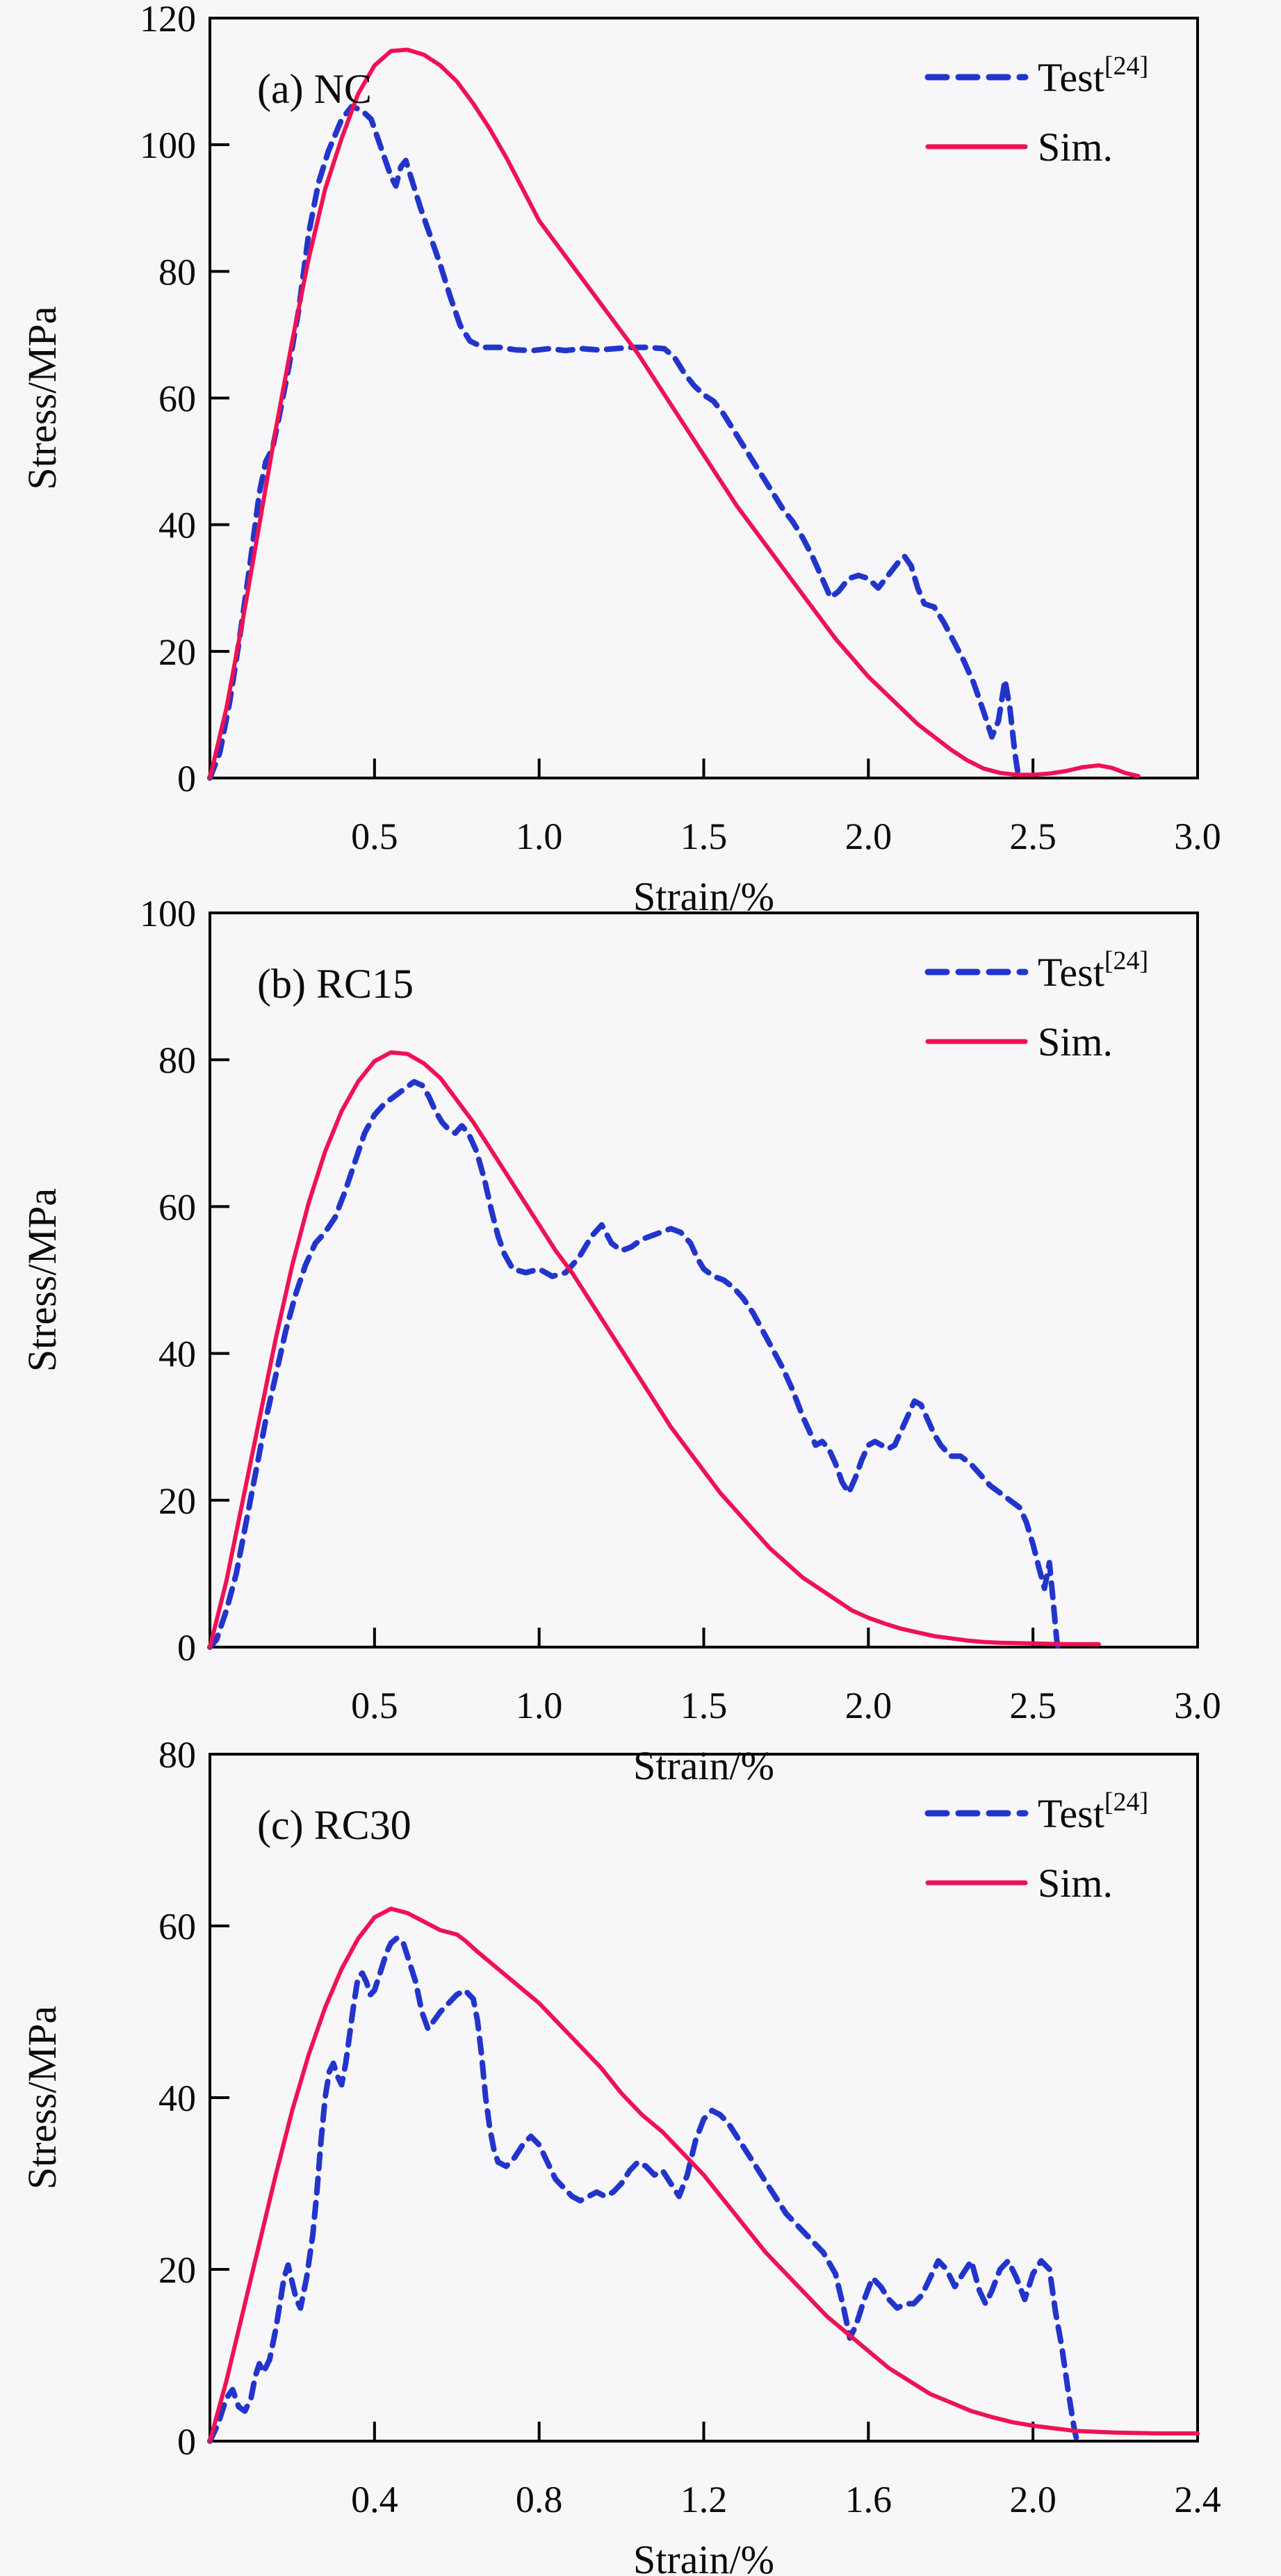 This screenshot has width=1281, height=2576. Describe the element at coordinates (868, 2499) in the screenshot. I see `x-tick-label: 1.6` at that location.